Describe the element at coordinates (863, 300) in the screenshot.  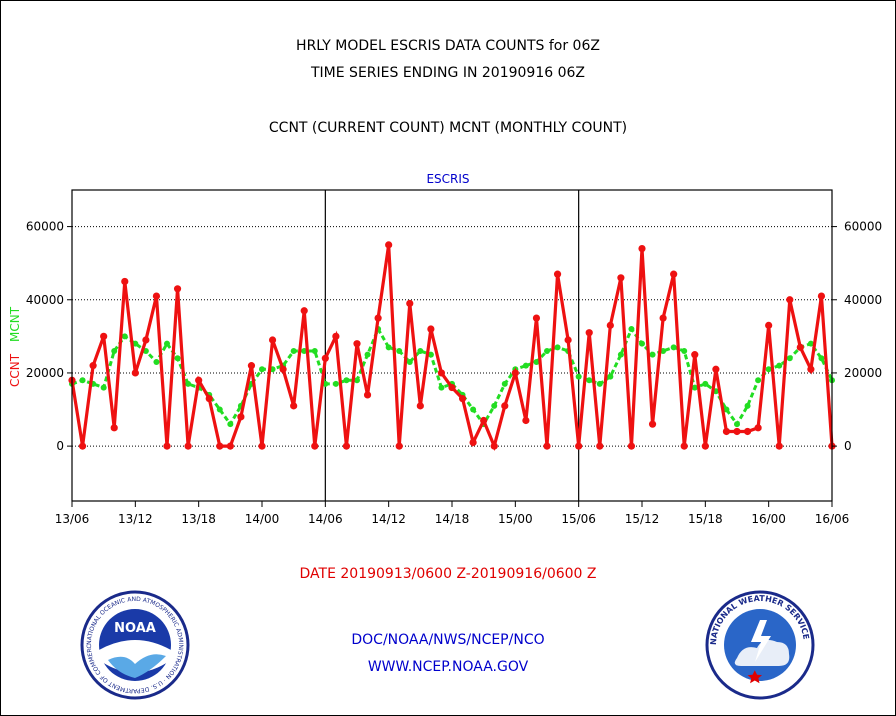
I see `y-tick-label-right: 40000` at that location.